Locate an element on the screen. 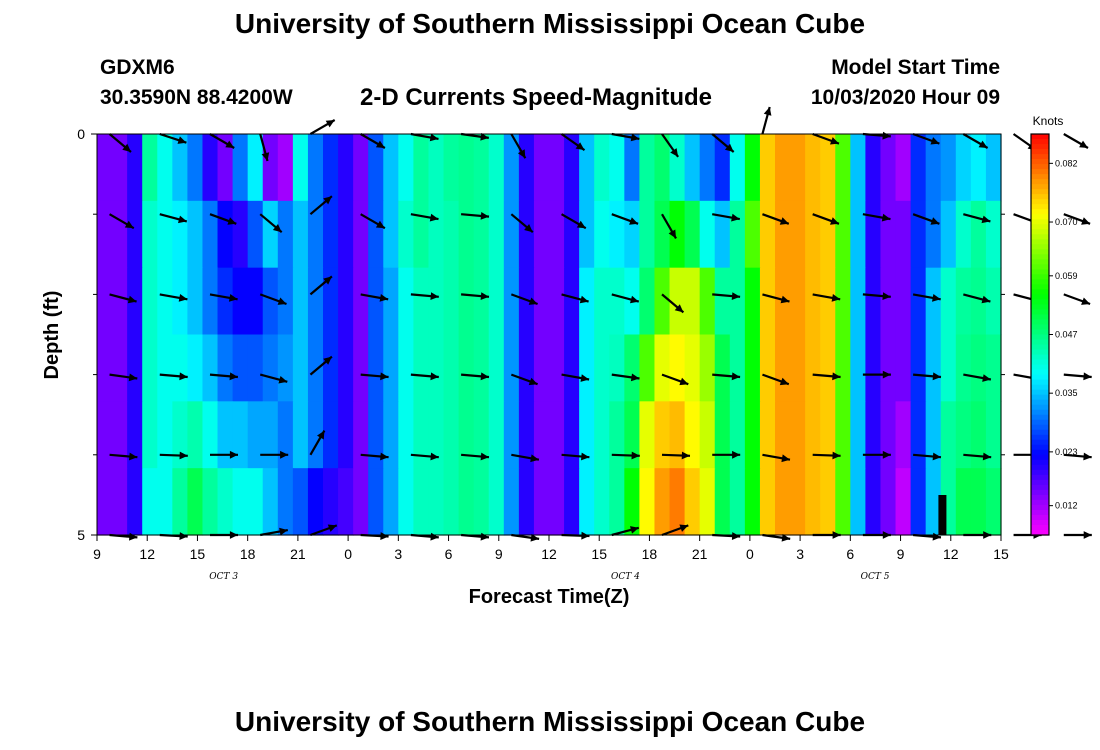  colorbar-tick-label: 0.035 is located at coordinates (1066, 393).